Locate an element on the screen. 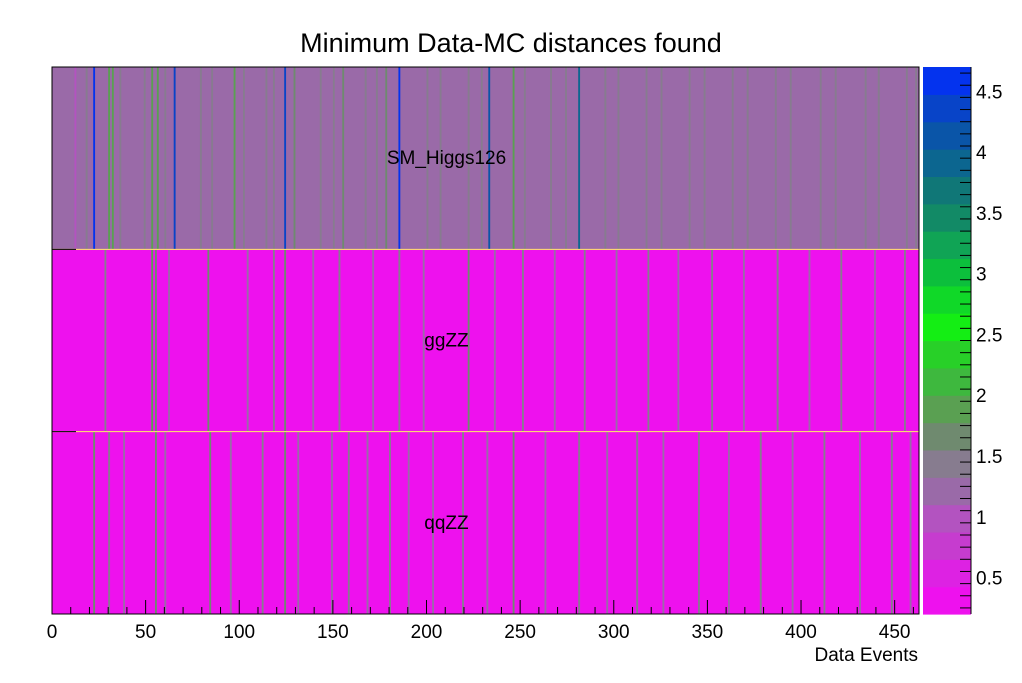 Image resolution: width=1022 pixels, height=683 pixels. row-labels: qqZZ ggZZ SM_Higgs126 is located at coordinates (446, 341).